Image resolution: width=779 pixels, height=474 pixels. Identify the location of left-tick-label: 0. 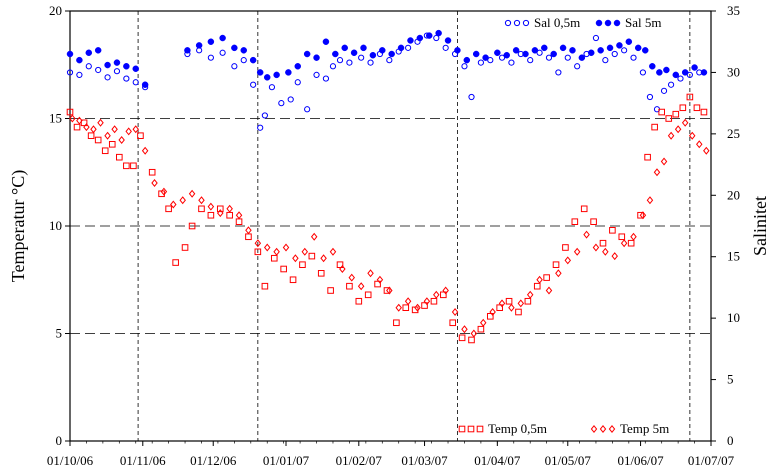
(59, 440).